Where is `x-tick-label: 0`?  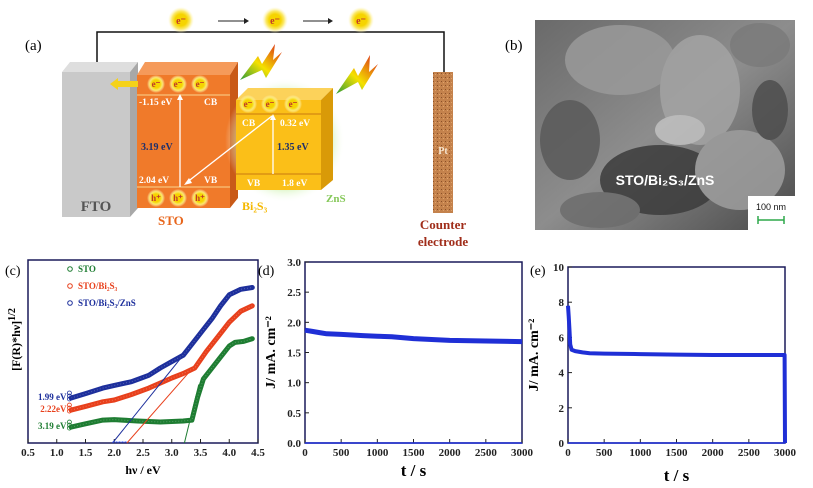 x-tick-label: 0 is located at coordinates (305, 453).